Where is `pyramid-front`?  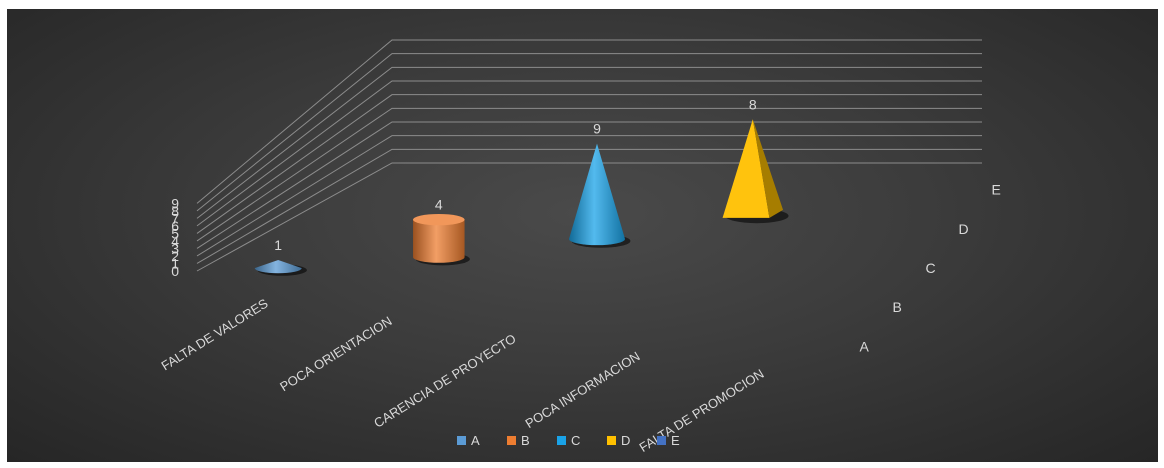
pyramid-front is located at coordinates (746, 168).